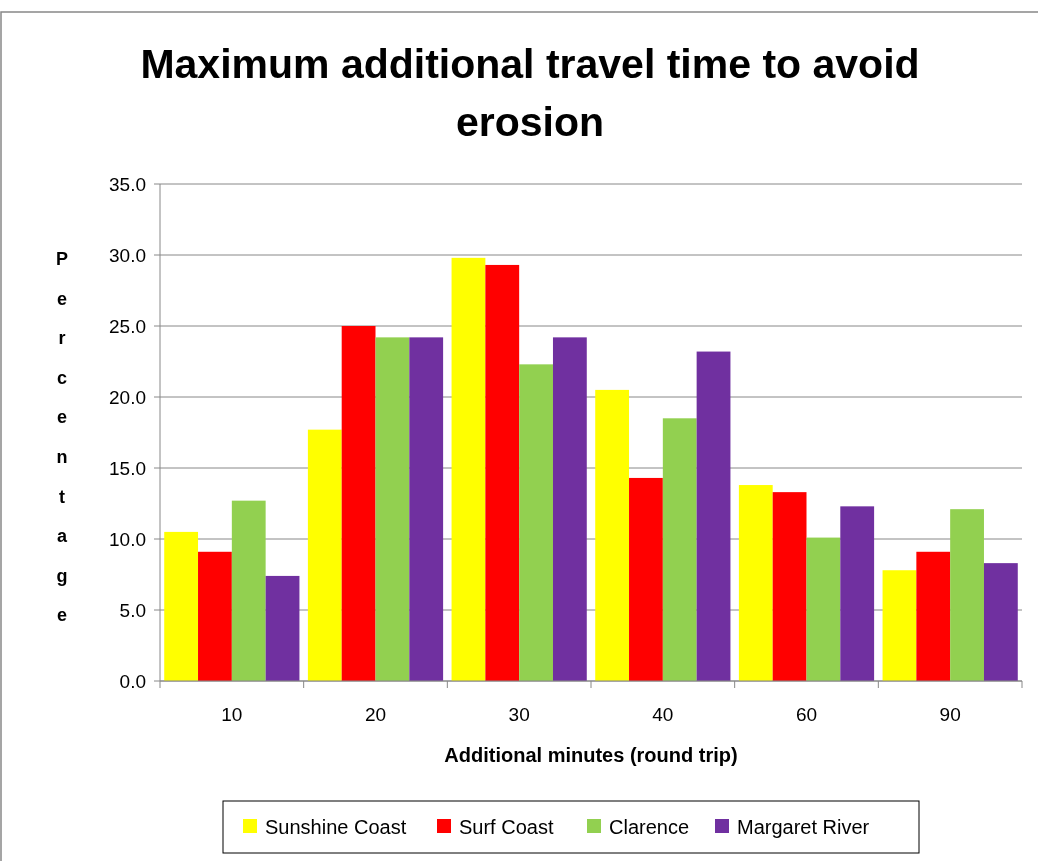 This screenshot has width=1038, height=861. Describe the element at coordinates (519, 714) in the screenshot. I see `x-tick-label: 30` at that location.